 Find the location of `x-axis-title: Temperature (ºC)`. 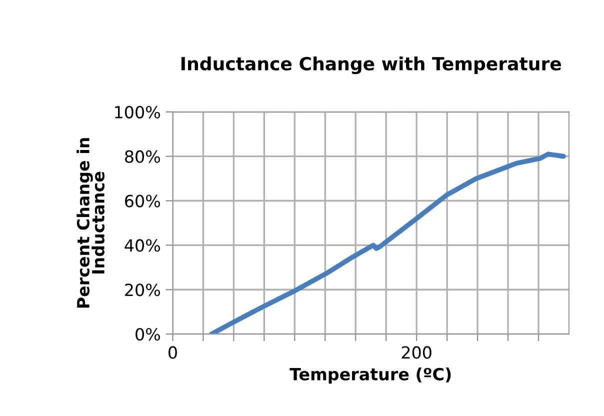

x-axis-title: Temperature (ºC) is located at coordinates (370, 376).